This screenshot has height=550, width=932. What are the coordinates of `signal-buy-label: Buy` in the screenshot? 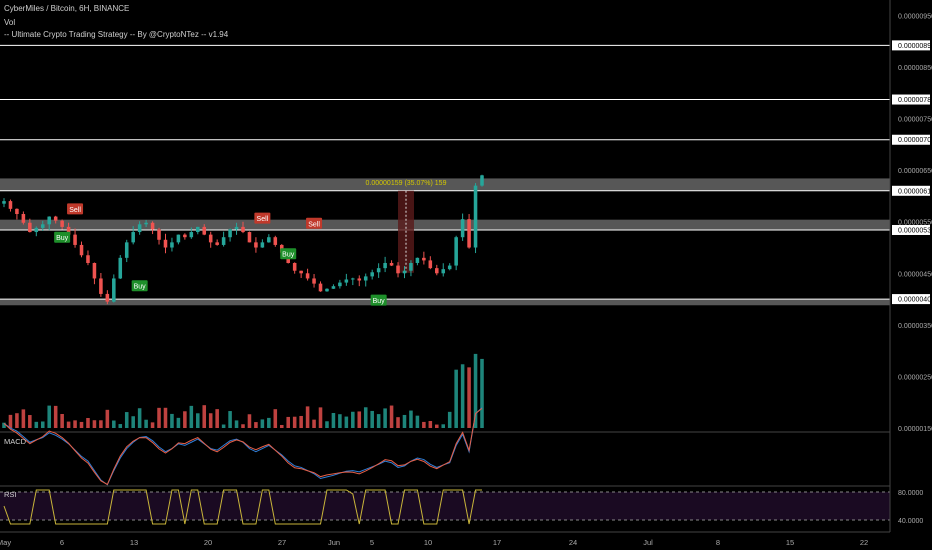 It's located at (62, 238).